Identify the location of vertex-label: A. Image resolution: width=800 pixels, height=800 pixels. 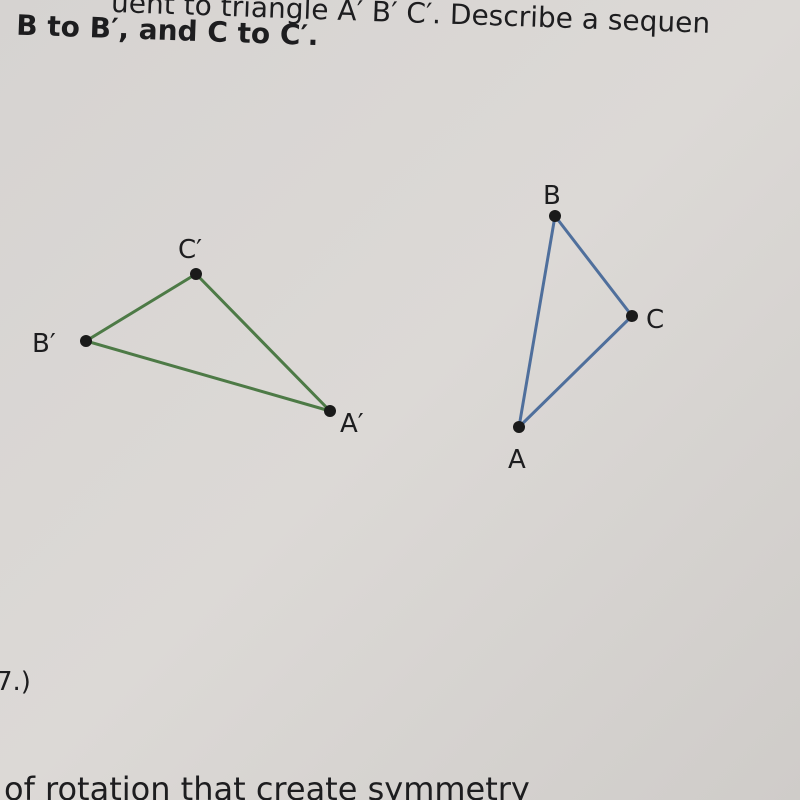
(517, 460).